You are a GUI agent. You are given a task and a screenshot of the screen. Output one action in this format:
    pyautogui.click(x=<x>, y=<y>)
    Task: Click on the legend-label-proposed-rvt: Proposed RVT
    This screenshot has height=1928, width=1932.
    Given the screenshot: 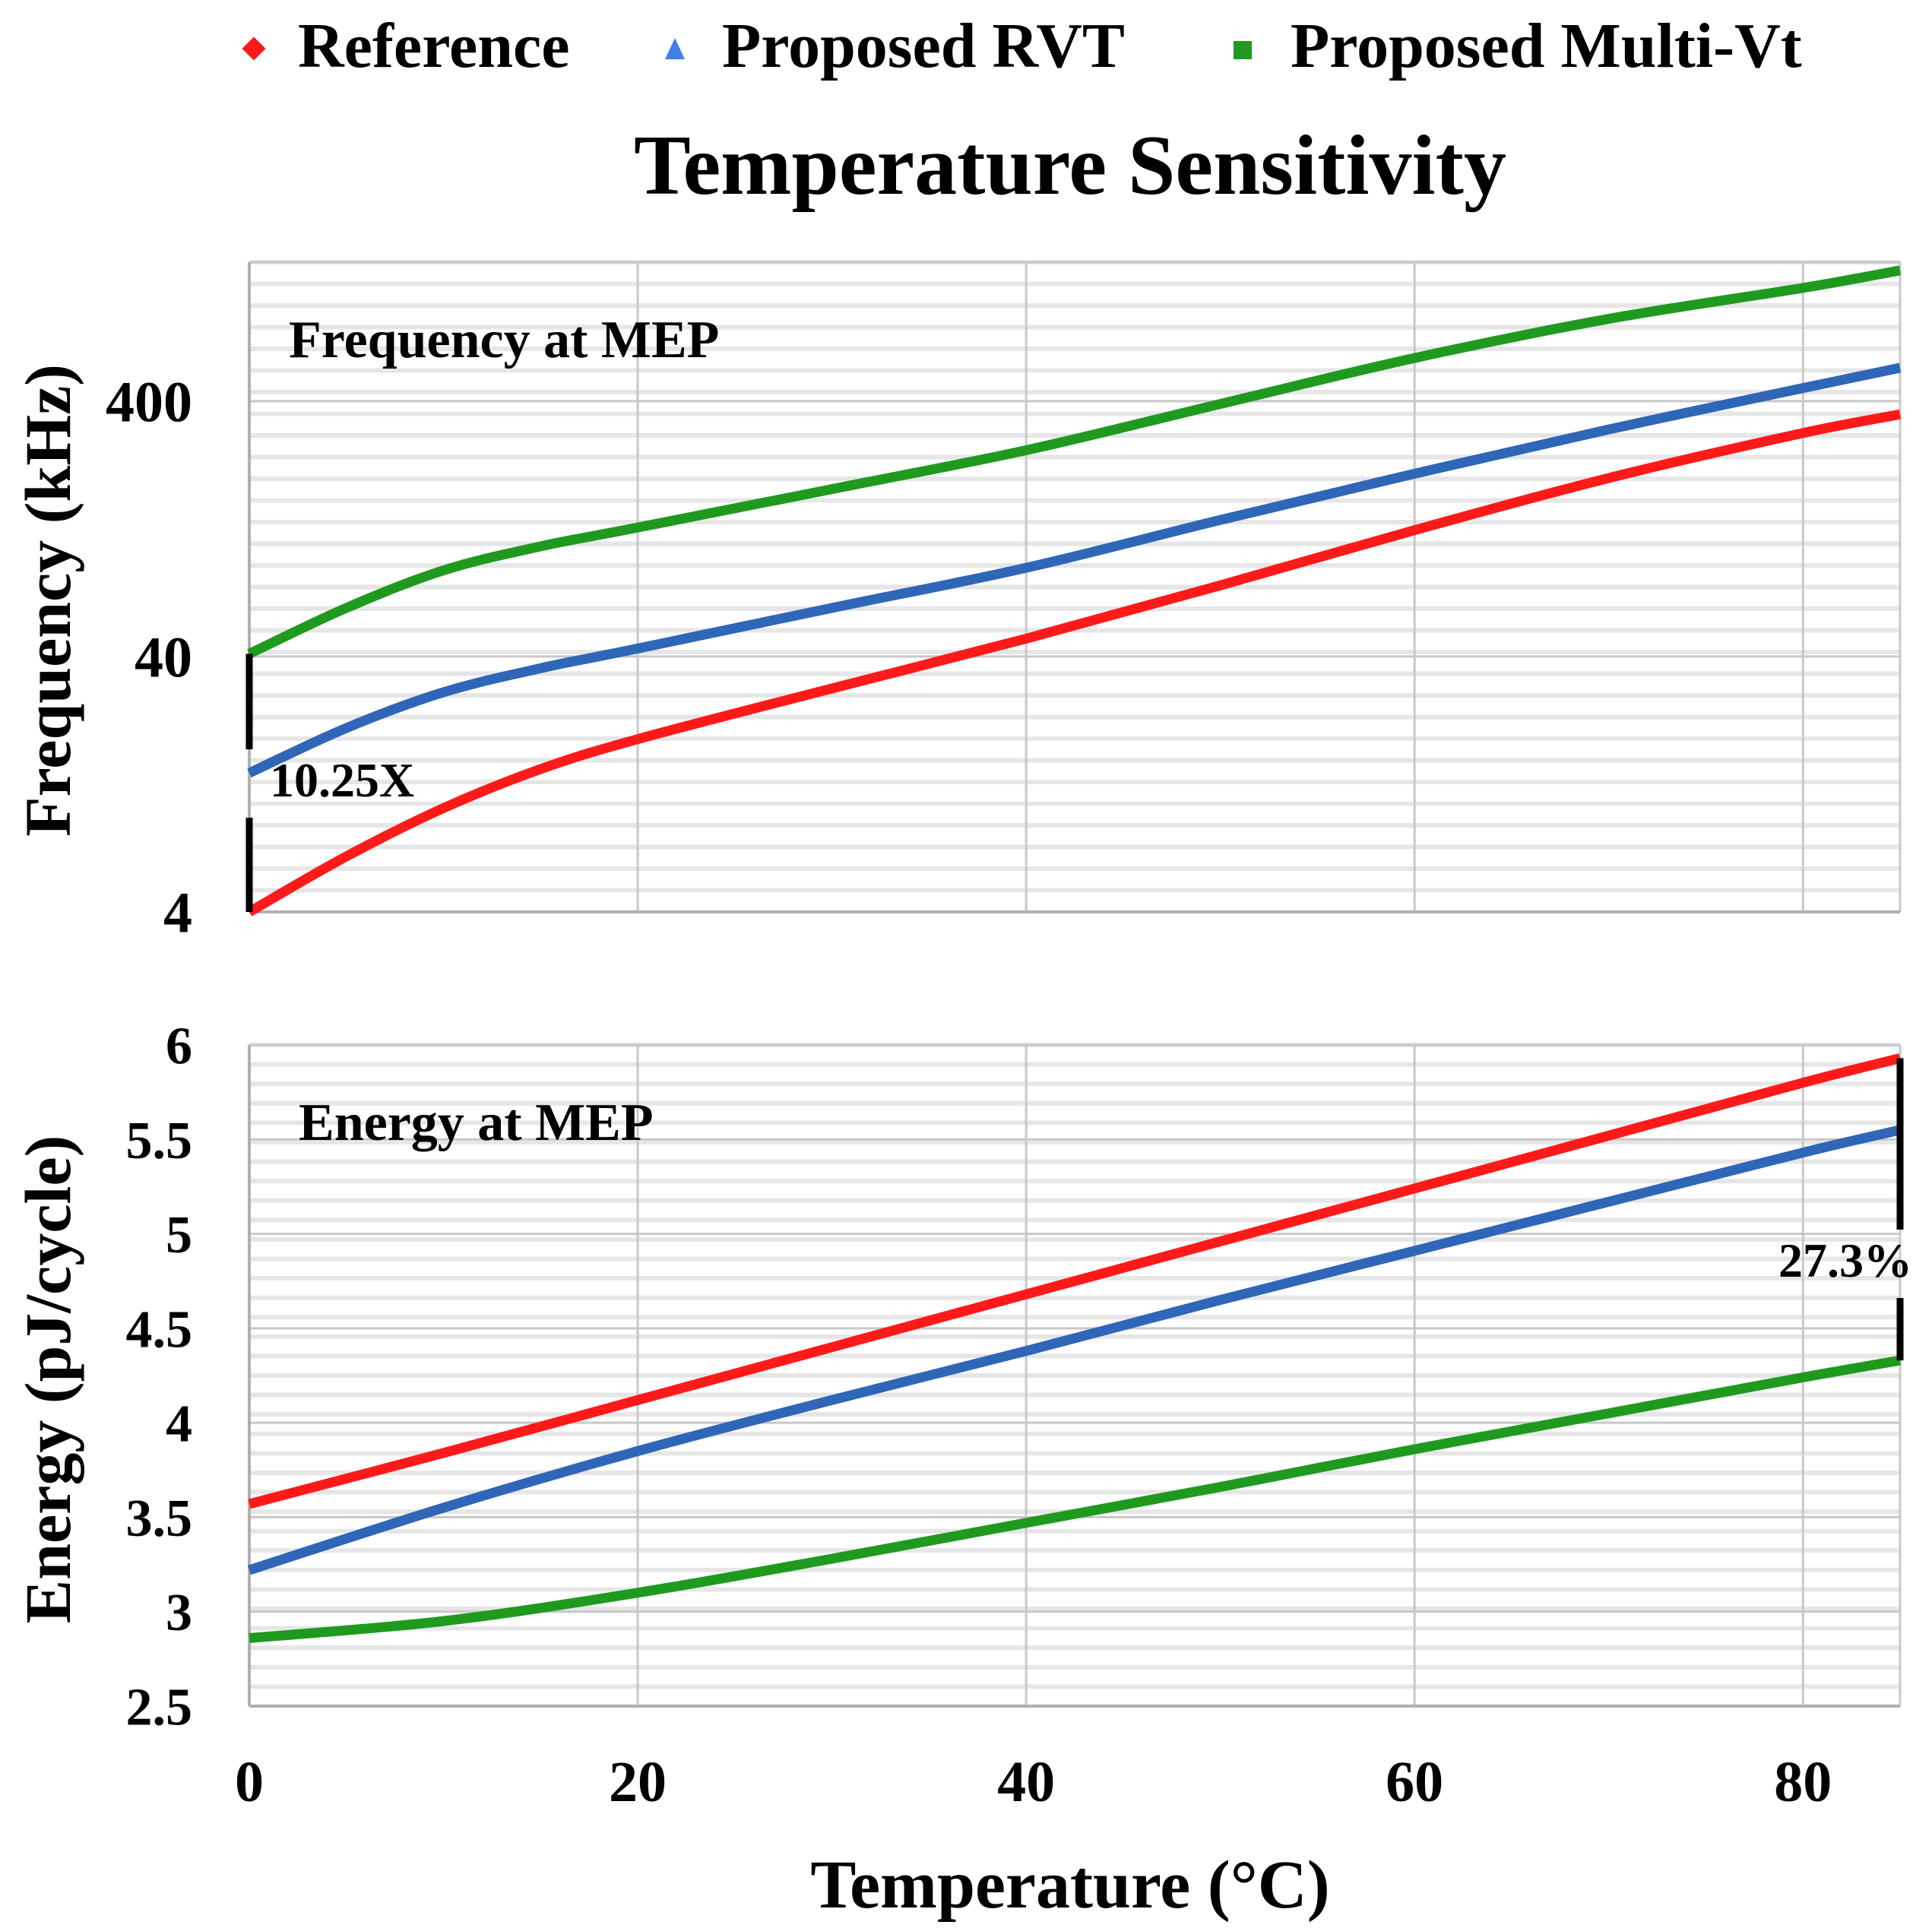 What is the action you would take?
    pyautogui.click(x=923, y=46)
    